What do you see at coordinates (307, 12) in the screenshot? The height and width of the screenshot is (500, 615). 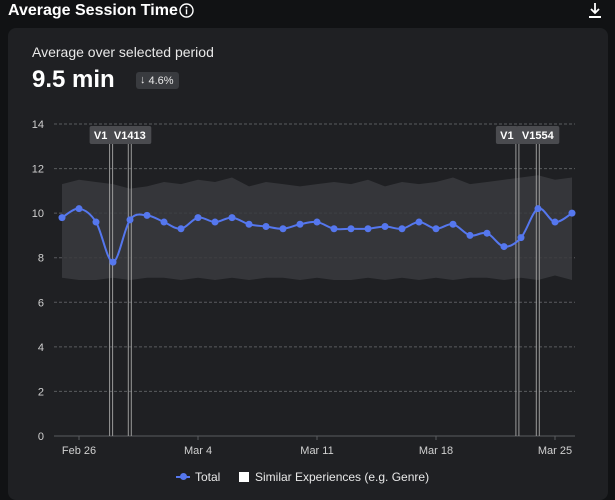 I see `header: Average Session Time` at bounding box center [307, 12].